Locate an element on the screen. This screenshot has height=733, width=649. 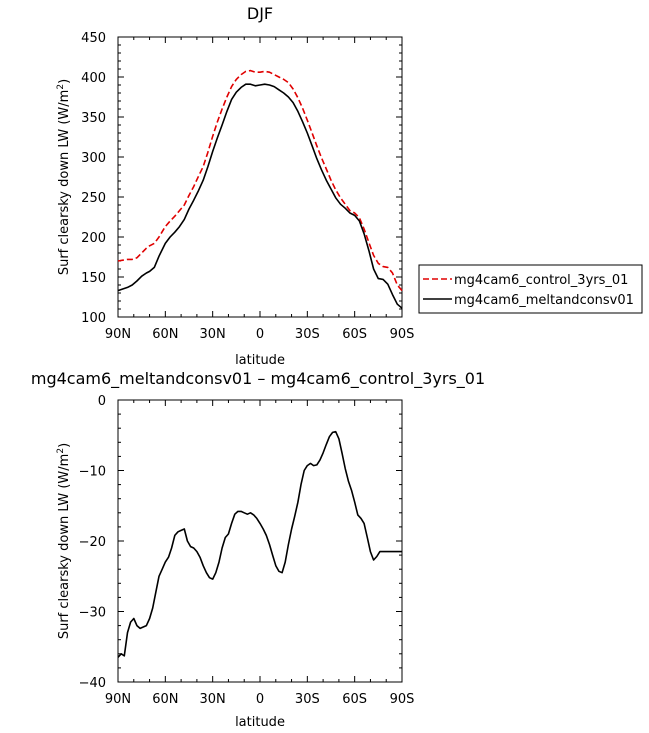
bottom-y-axis-label: Surf clearsky down LW (W/m2) is located at coordinates (64, 541).